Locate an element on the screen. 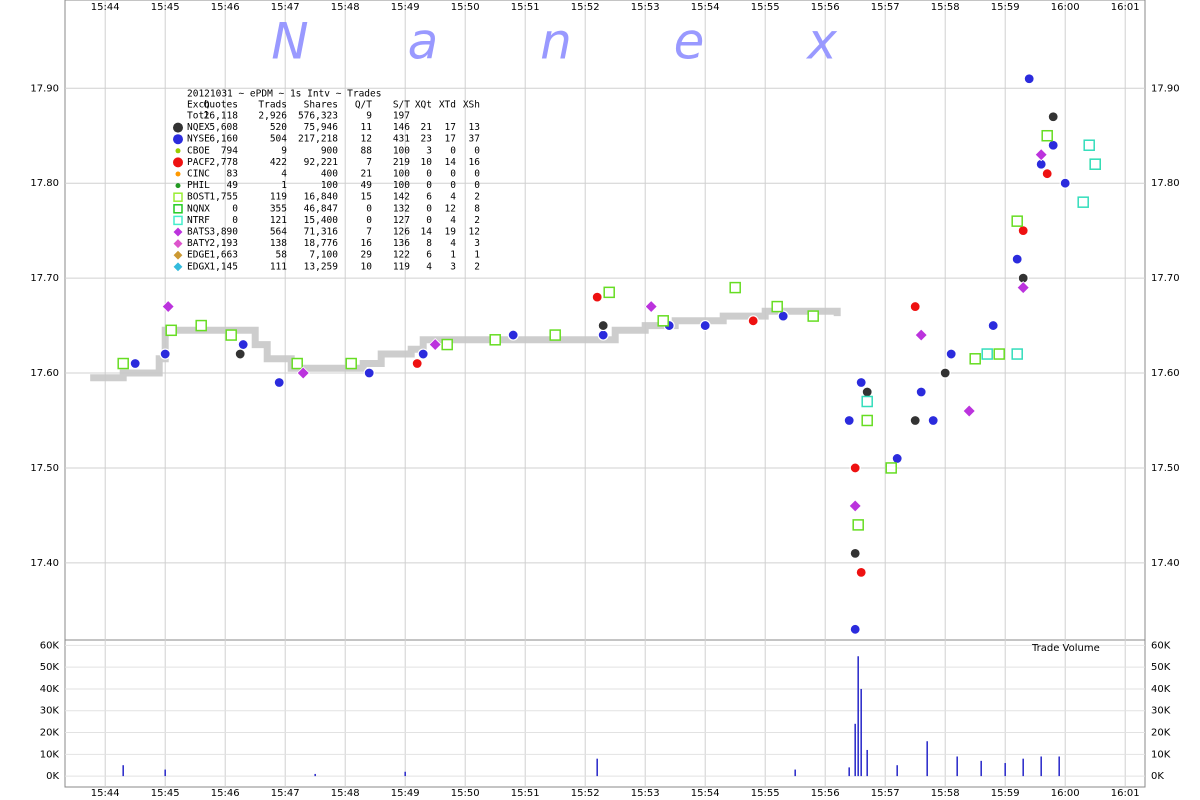  legend-cell: 15 is located at coordinates (366, 197).